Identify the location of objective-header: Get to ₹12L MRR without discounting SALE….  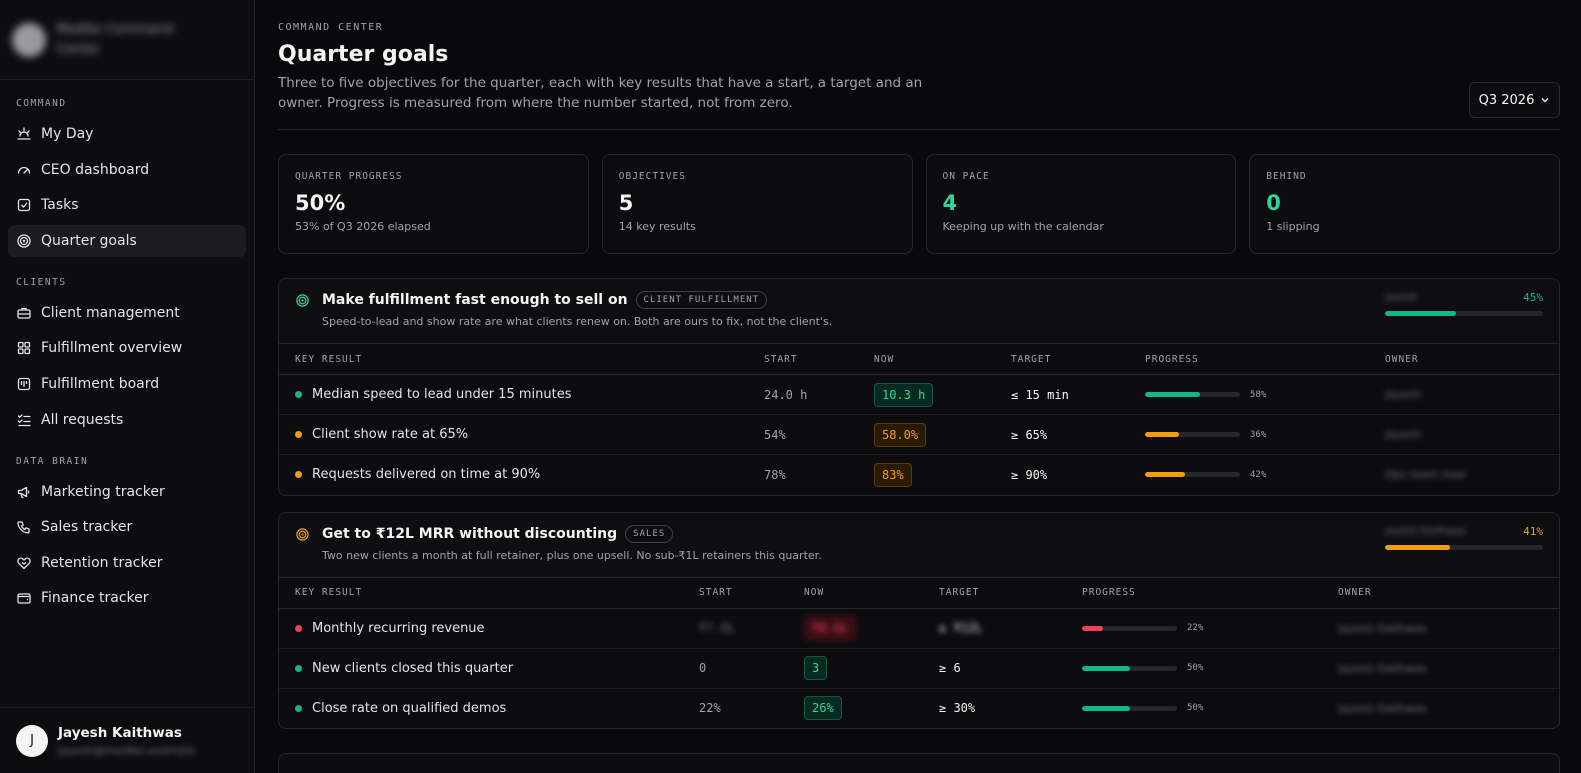
(919, 544).